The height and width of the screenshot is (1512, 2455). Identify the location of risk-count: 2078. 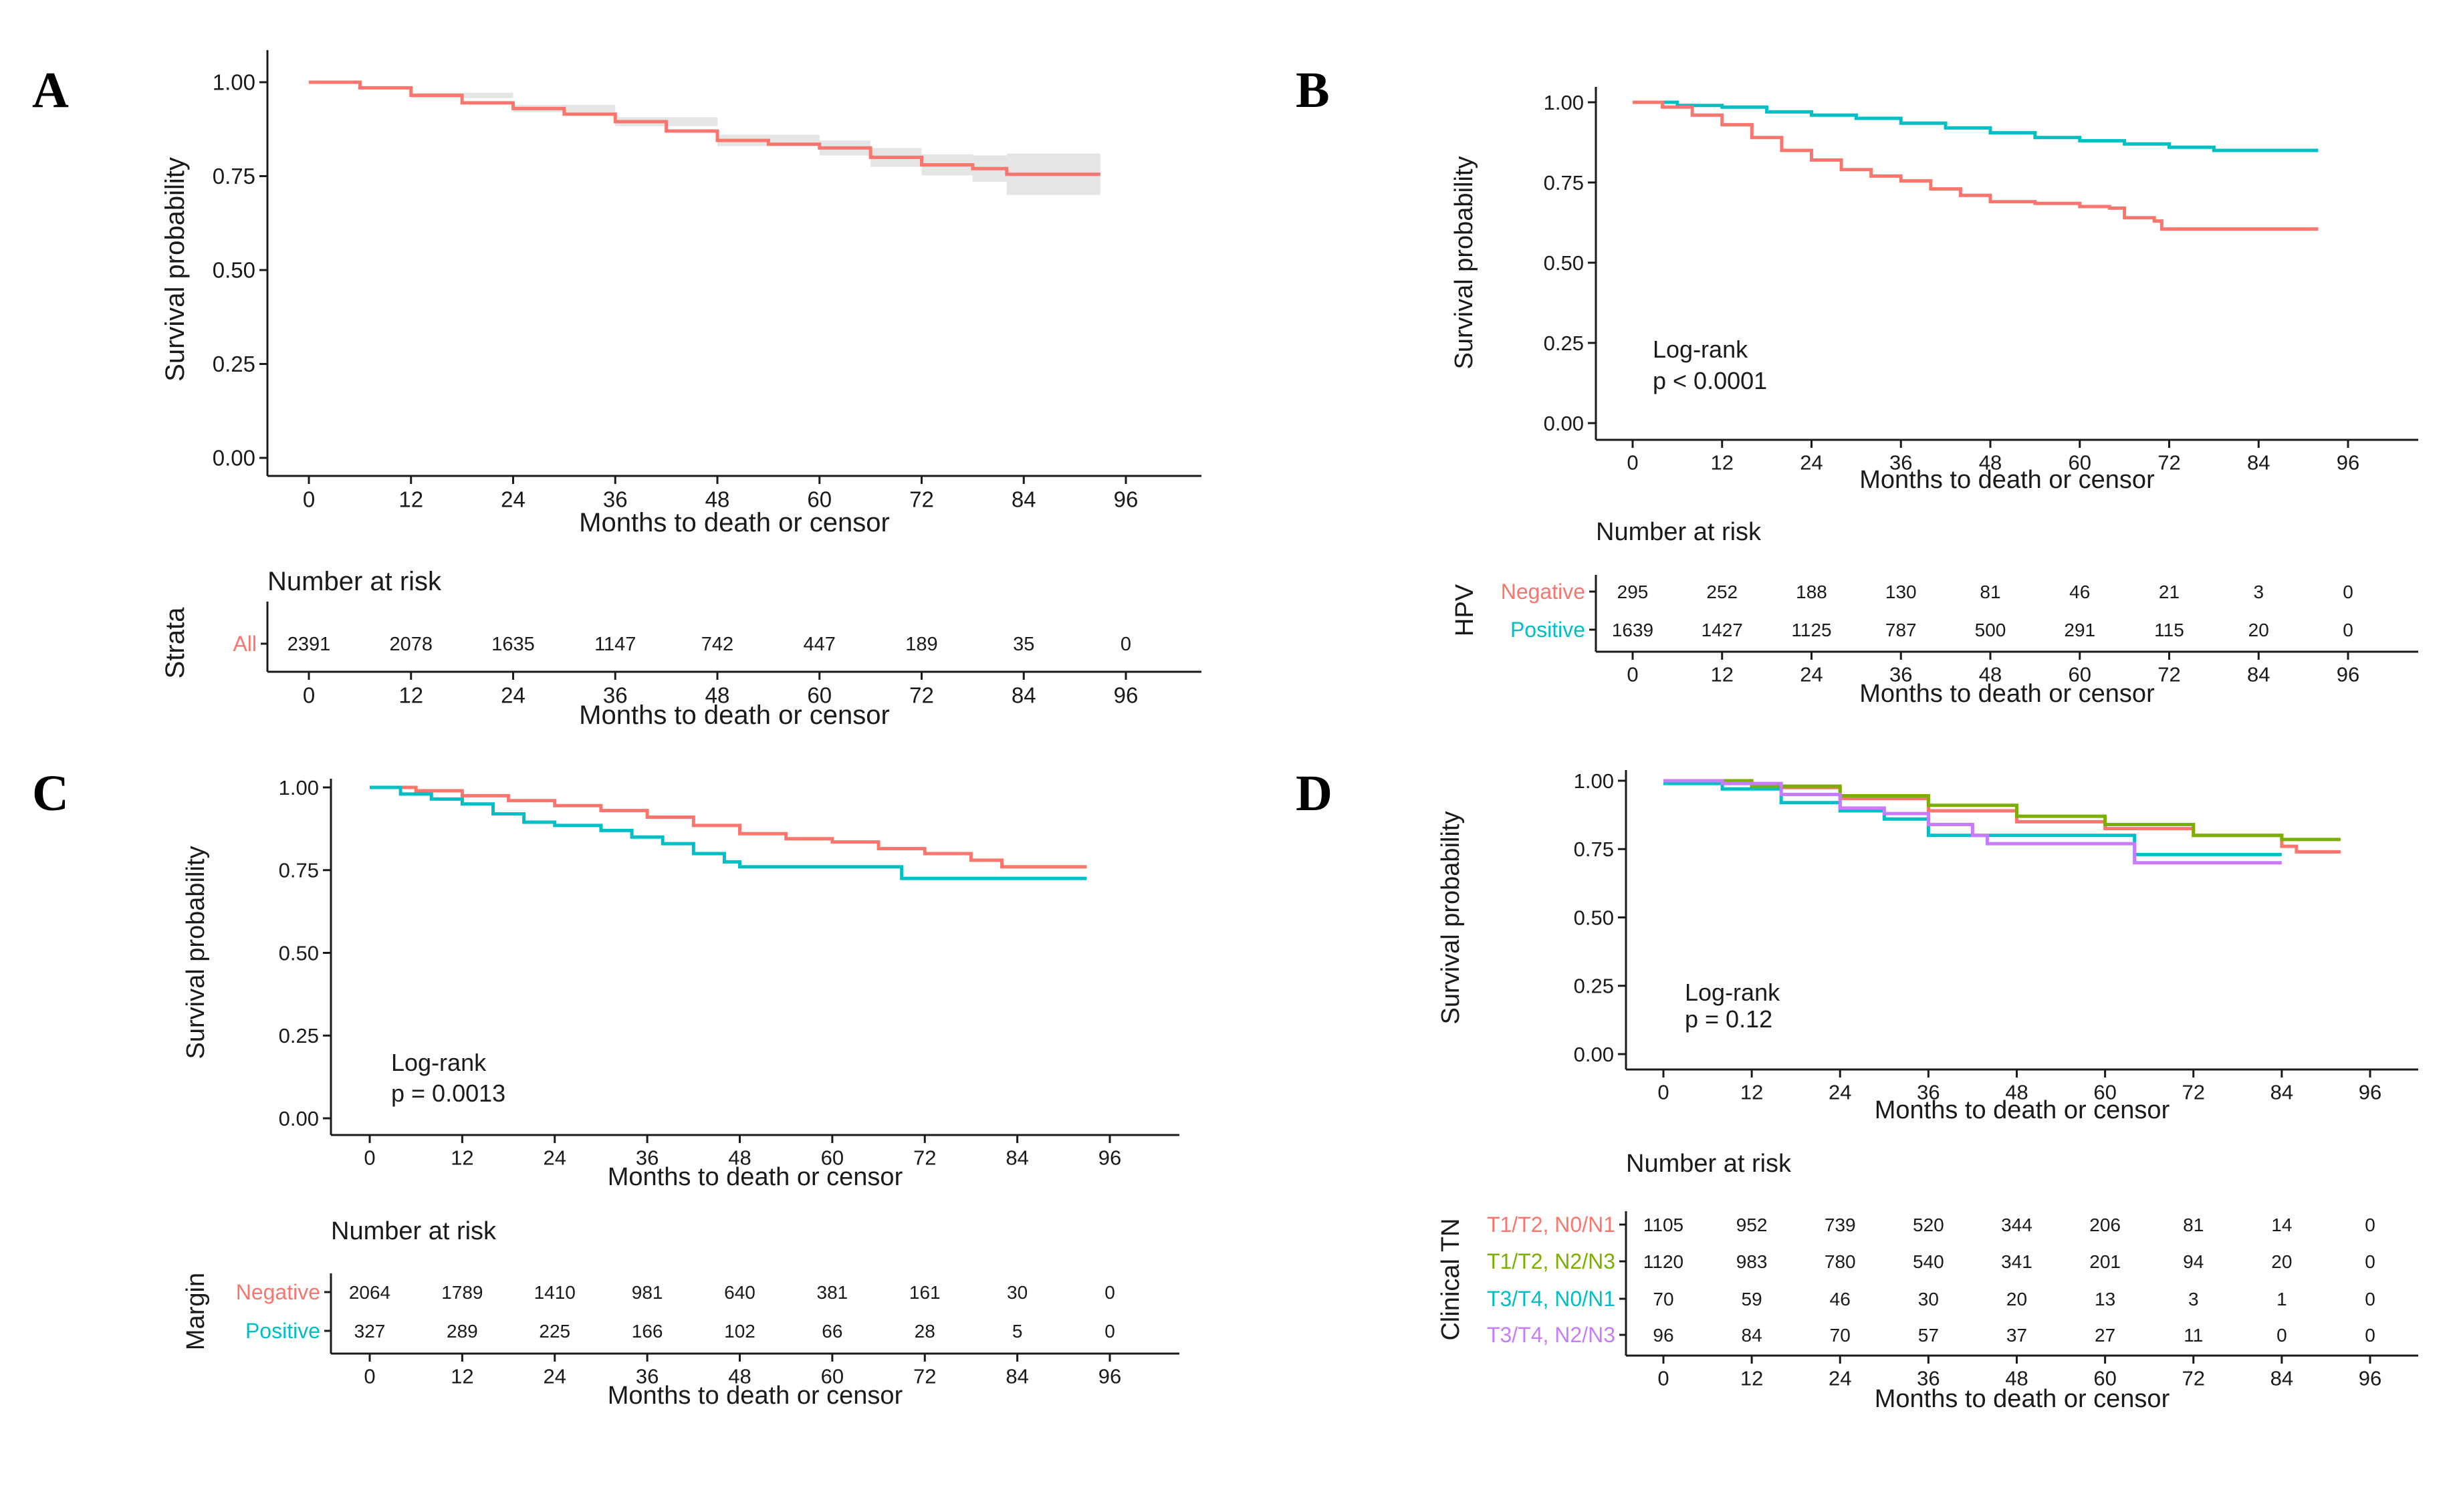
(411, 644).